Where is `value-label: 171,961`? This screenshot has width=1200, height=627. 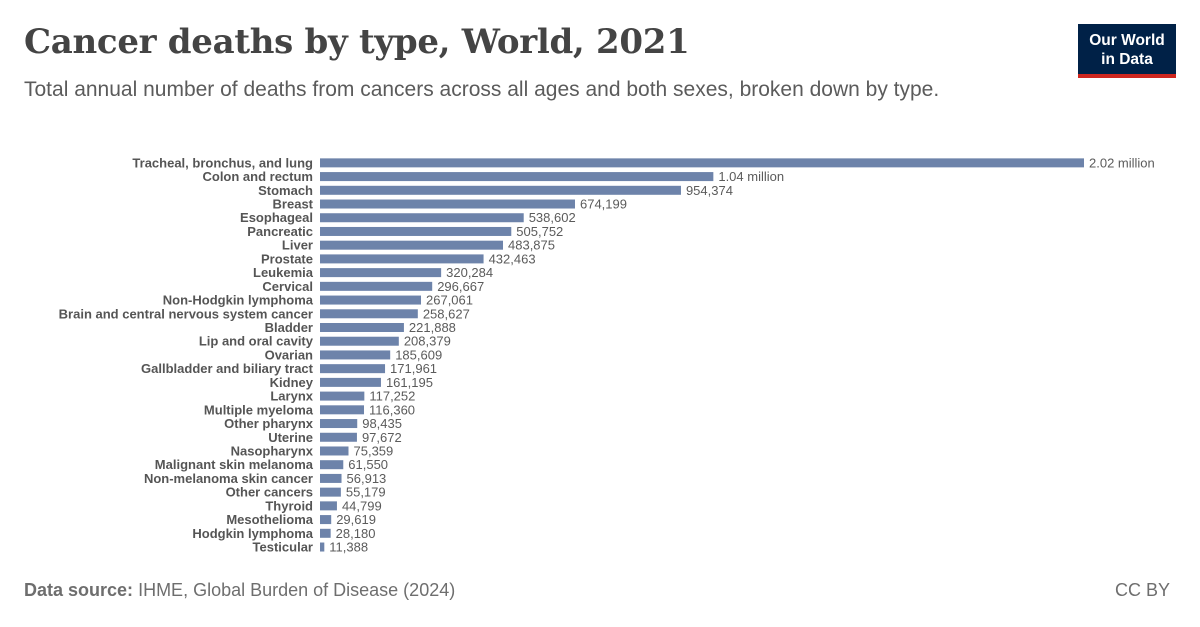 value-label: 171,961 is located at coordinates (413, 368).